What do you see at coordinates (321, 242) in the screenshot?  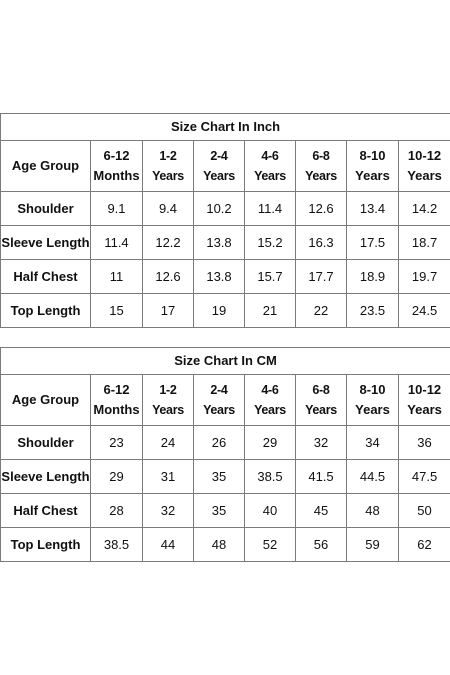 I see `measurement-value: 16.3` at bounding box center [321, 242].